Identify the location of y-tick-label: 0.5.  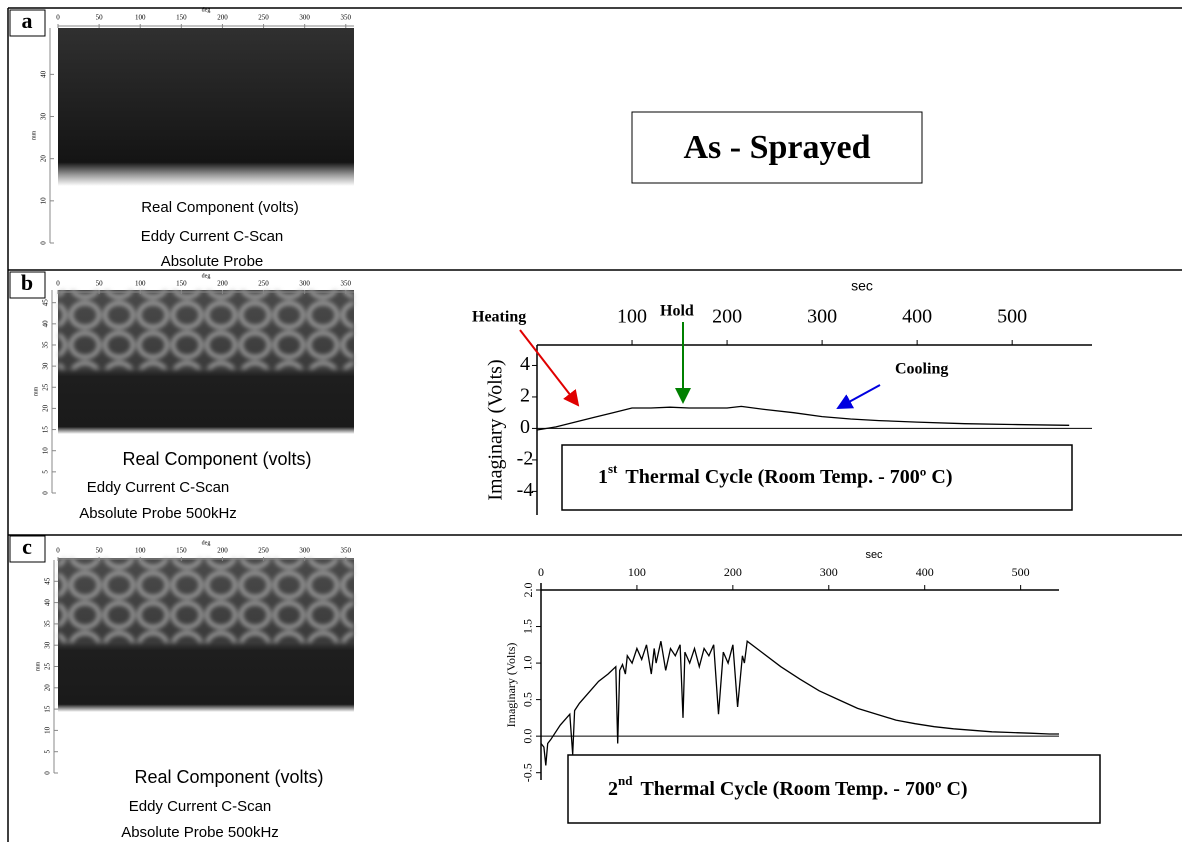
(528, 699).